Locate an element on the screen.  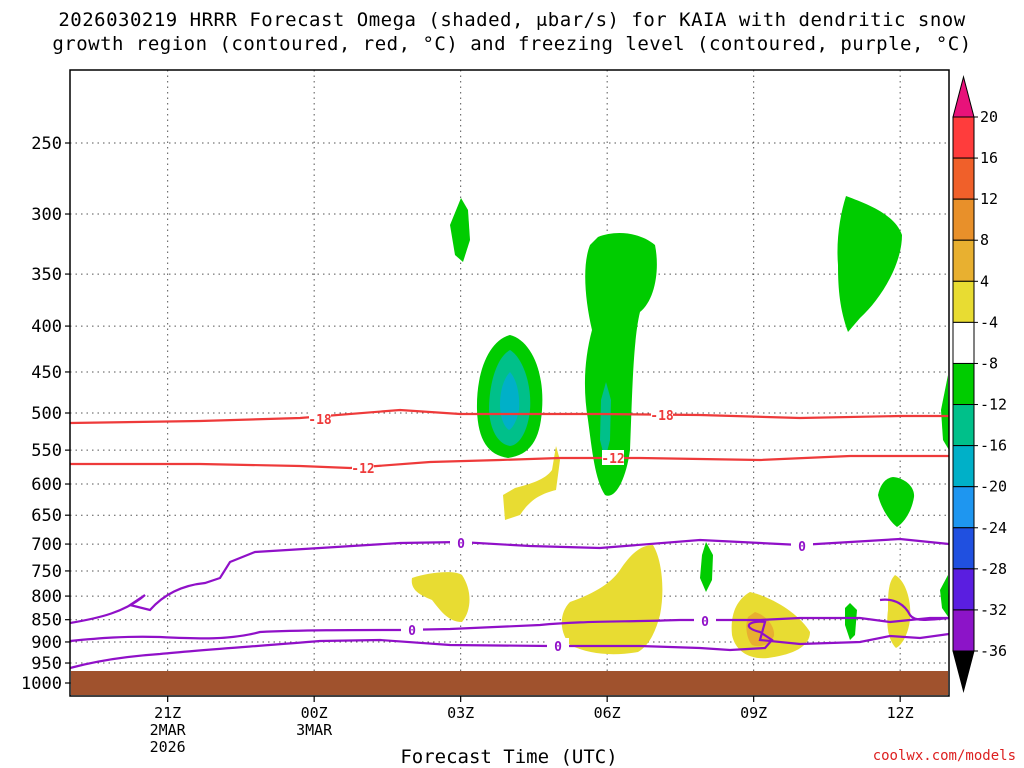
colorbar-label: -28 is located at coordinates (993, 569).